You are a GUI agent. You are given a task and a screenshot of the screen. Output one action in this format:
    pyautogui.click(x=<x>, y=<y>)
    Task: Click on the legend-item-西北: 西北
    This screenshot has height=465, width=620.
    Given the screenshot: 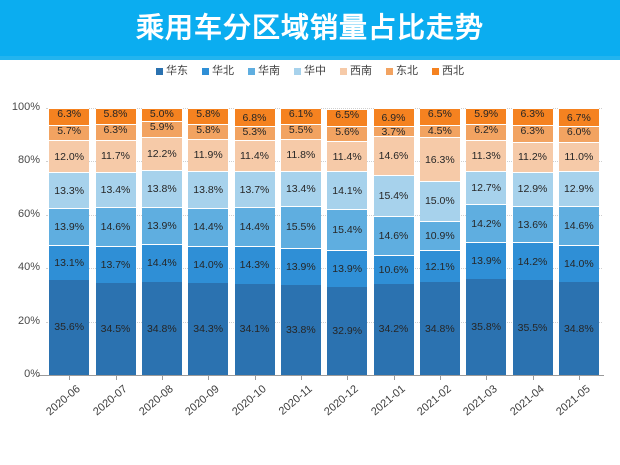 What is the action you would take?
    pyautogui.click(x=448, y=71)
    